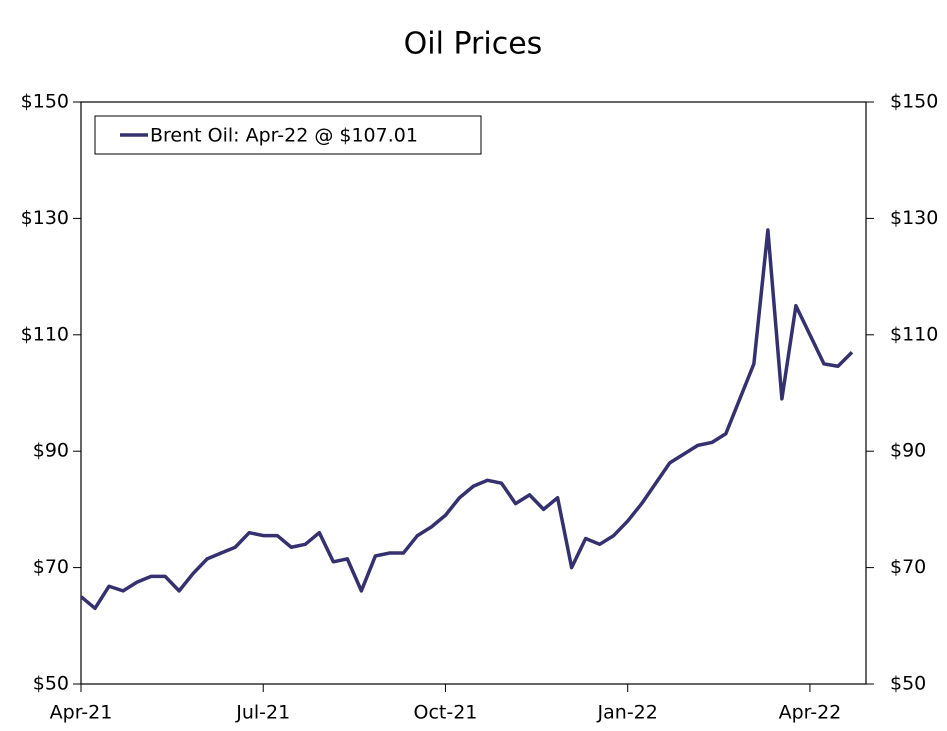  Describe the element at coordinates (810, 713) in the screenshot. I see `x-tick-label: Apr-22` at that location.